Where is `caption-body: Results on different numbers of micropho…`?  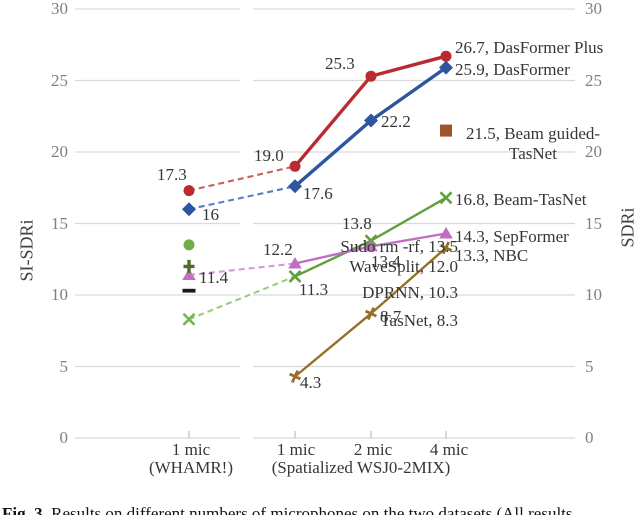
caption-body: Results on different numbers of micropho… is located at coordinates (312, 509).